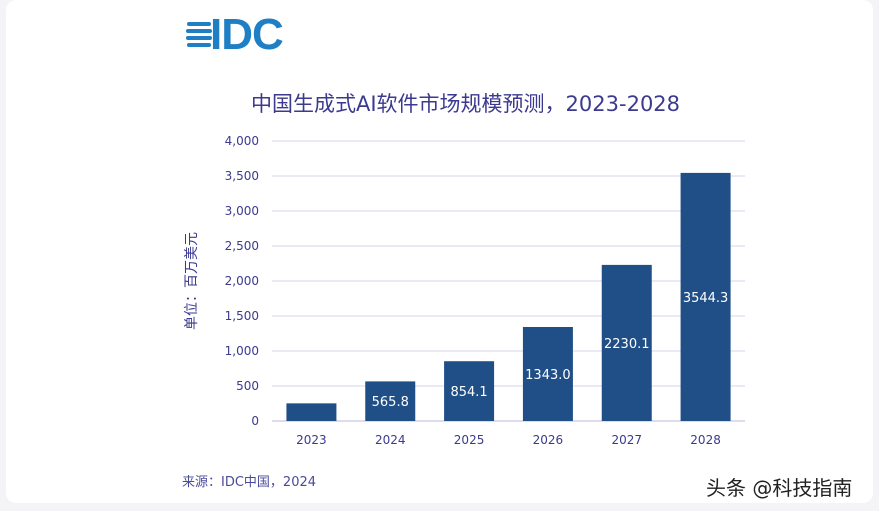 The height and width of the screenshot is (511, 879). I want to click on y-tick-label: 2,000, so click(242, 281).